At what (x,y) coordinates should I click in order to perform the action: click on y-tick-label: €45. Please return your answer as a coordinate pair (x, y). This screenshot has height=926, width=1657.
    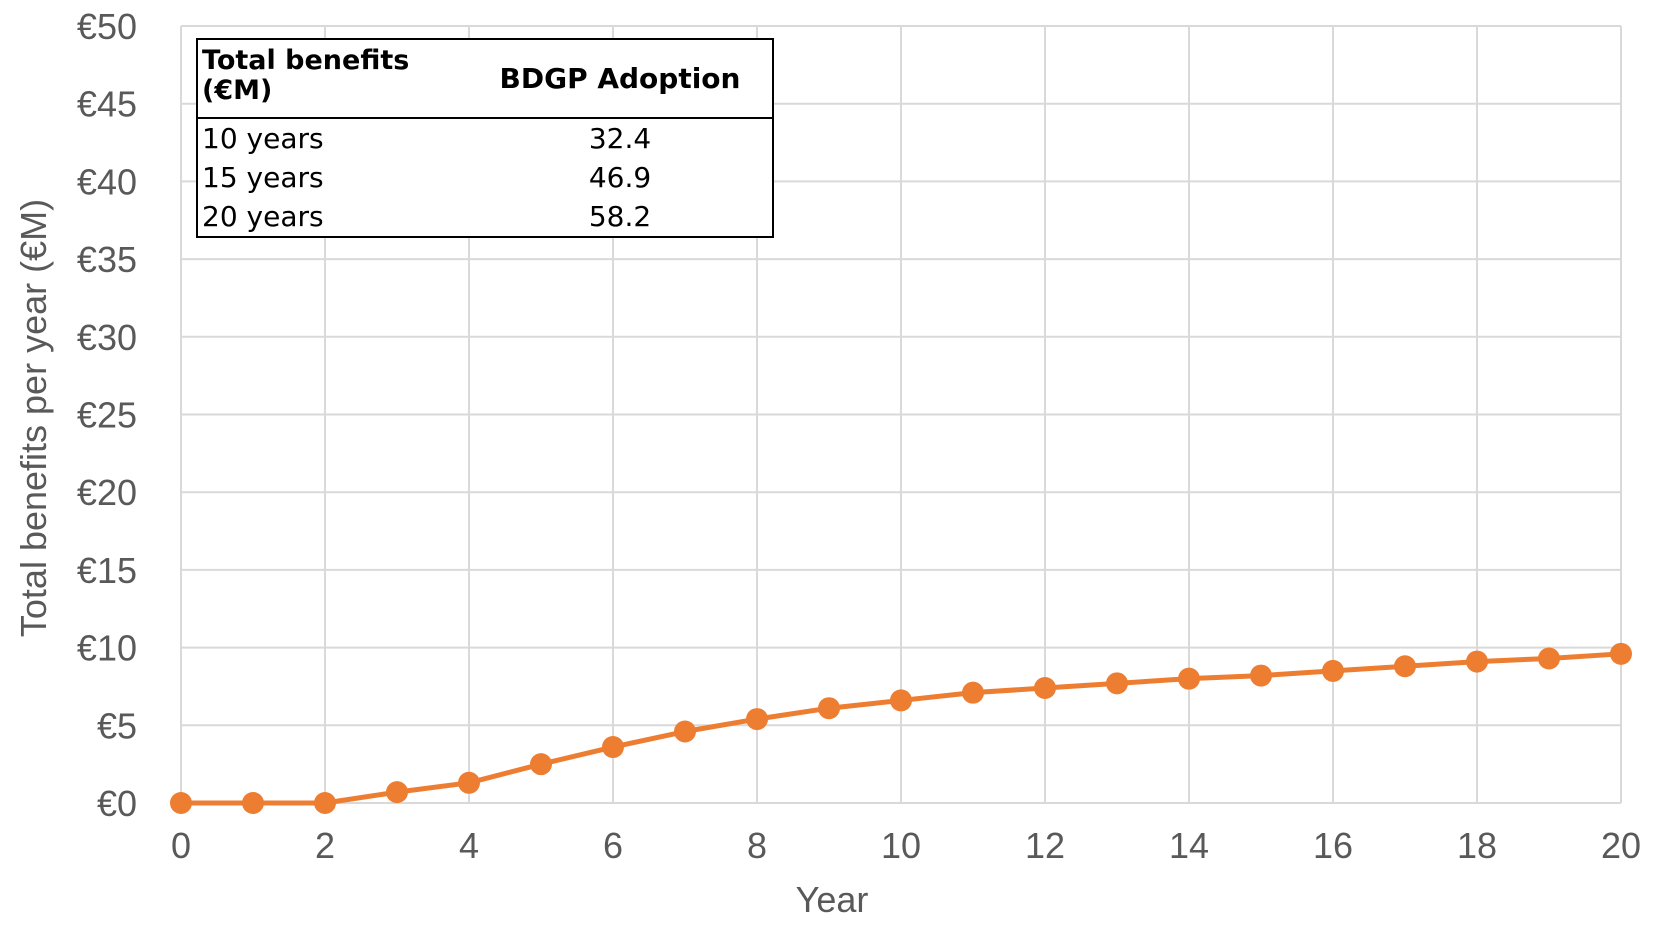
    Looking at the image, I should click on (107, 104).